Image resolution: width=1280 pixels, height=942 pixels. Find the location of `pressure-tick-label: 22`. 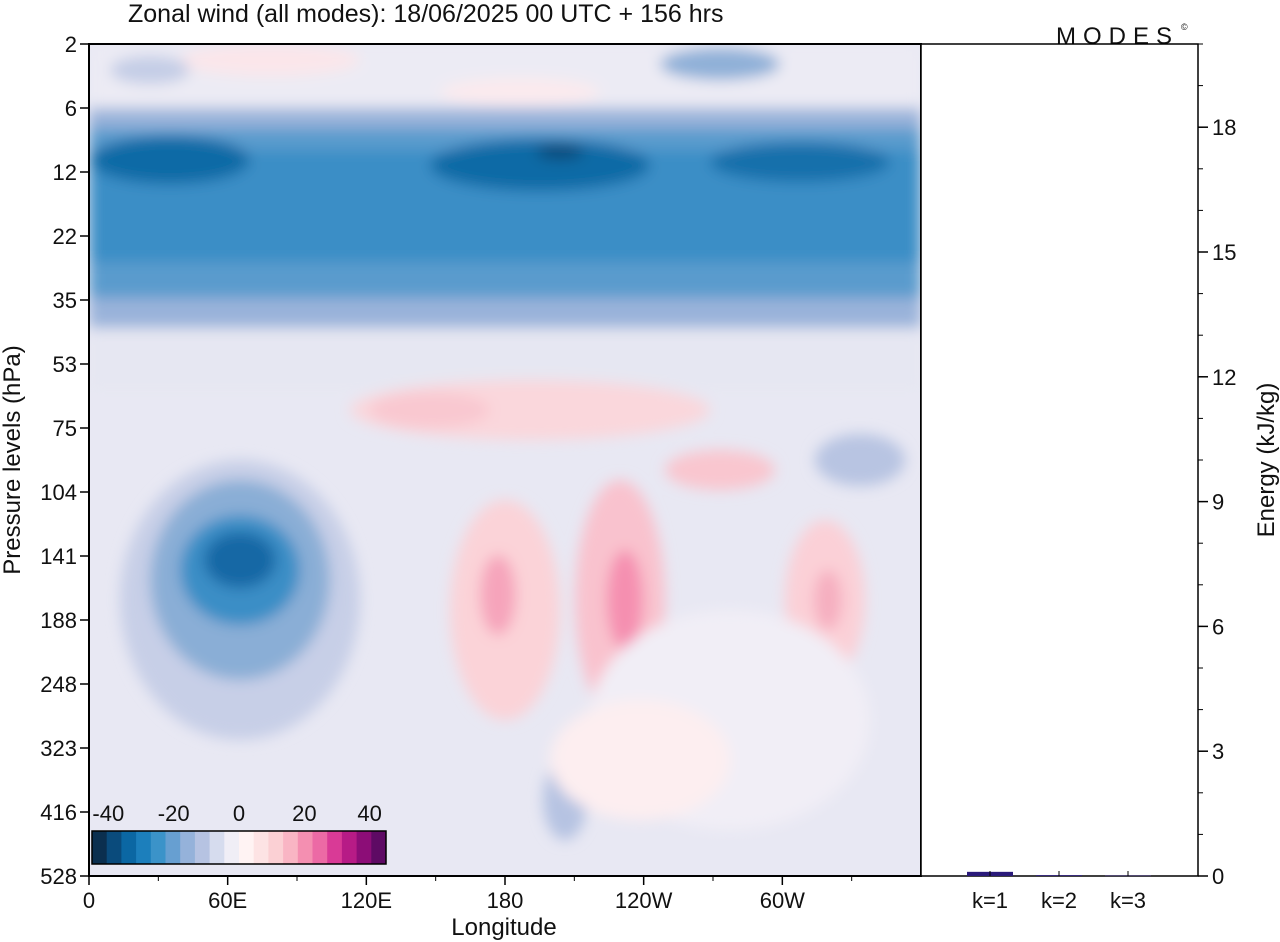

pressure-tick-label: 22 is located at coordinates (65, 236).